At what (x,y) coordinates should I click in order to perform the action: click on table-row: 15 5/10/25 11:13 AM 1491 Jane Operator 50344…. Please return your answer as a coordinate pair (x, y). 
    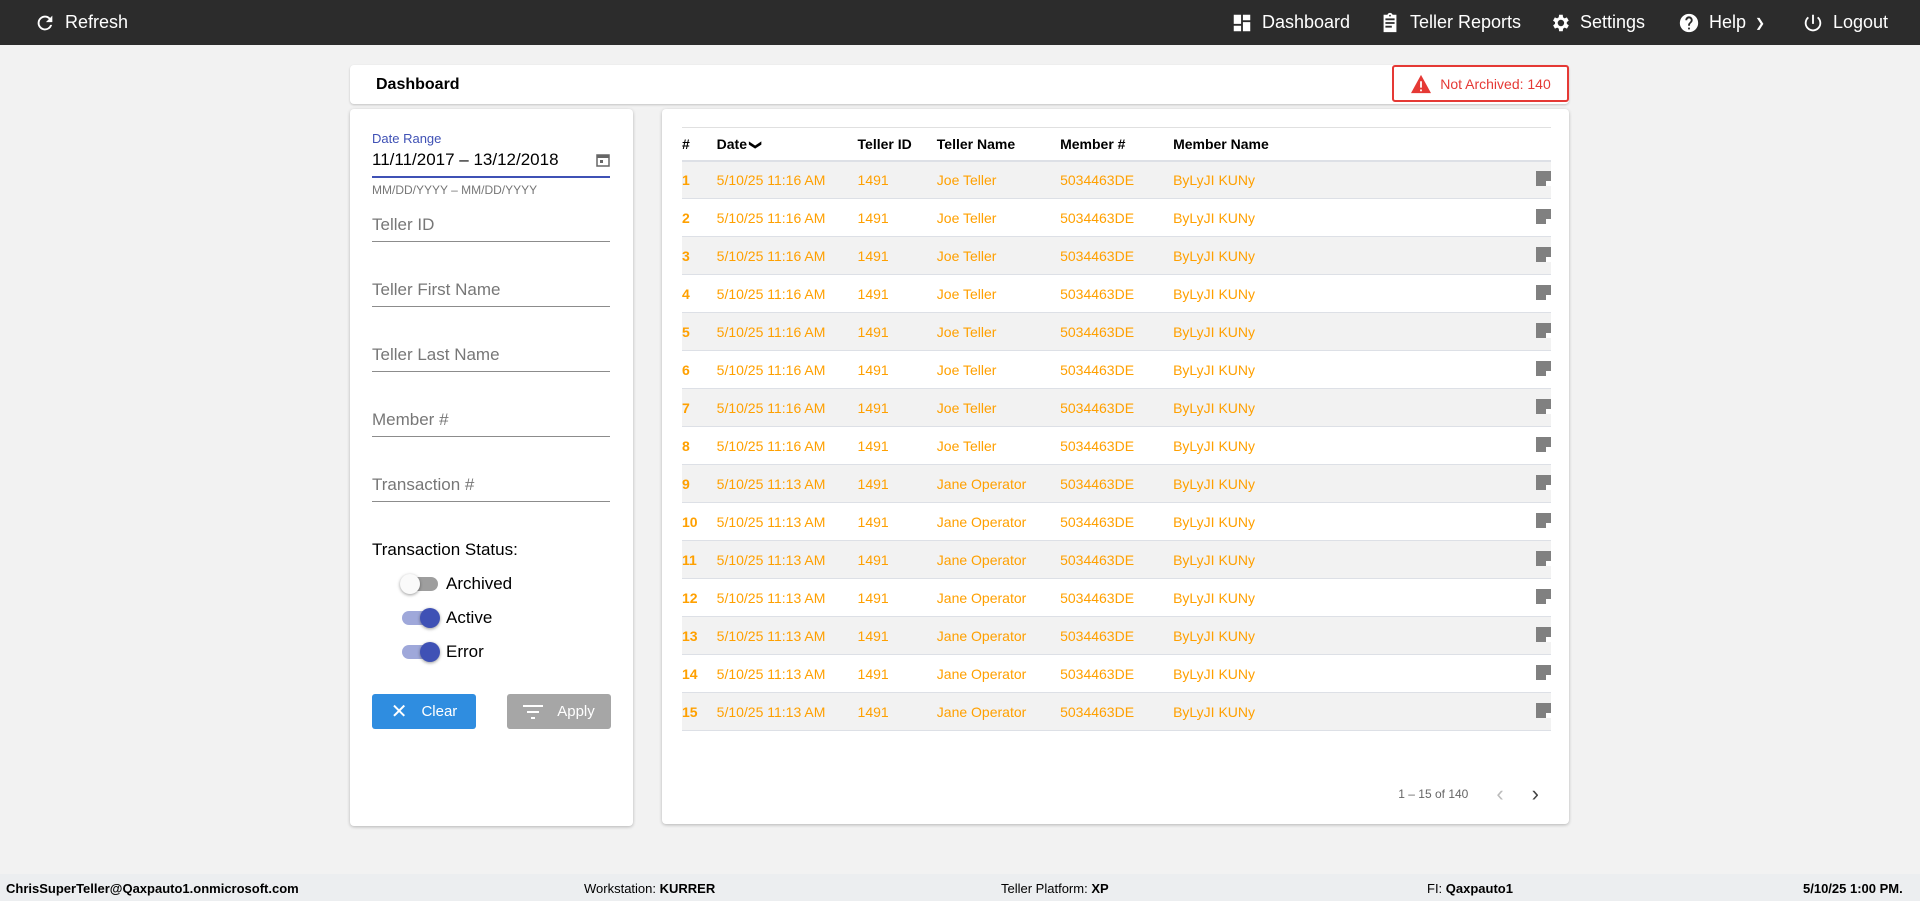
    Looking at the image, I should click on (1116, 711).